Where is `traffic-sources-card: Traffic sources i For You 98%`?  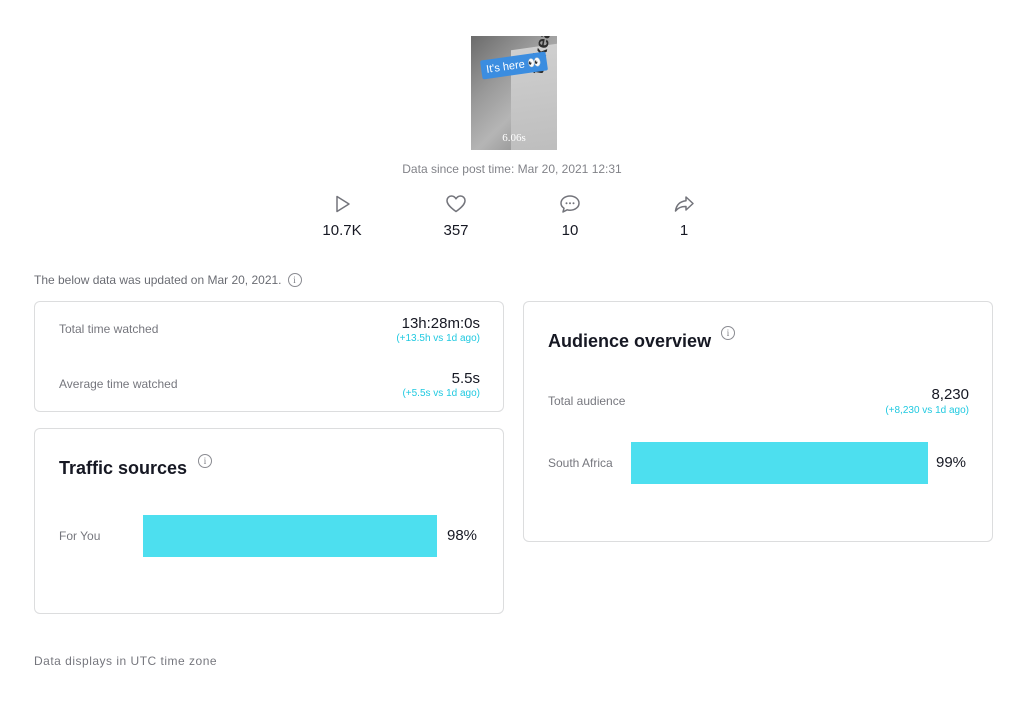 traffic-sources-card: Traffic sources i For You 98% is located at coordinates (269, 521).